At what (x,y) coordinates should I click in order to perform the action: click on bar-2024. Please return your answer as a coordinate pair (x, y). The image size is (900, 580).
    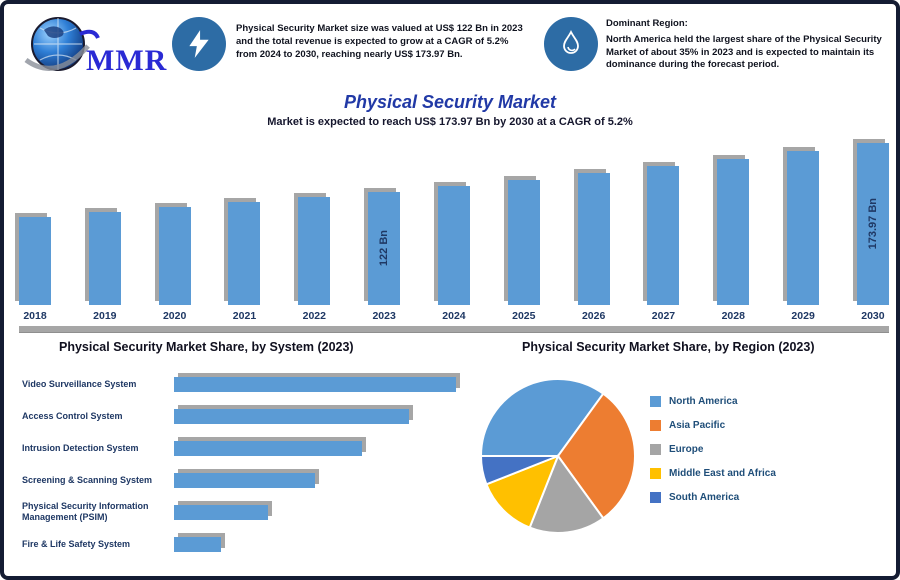
    Looking at the image, I should click on (453, 245).